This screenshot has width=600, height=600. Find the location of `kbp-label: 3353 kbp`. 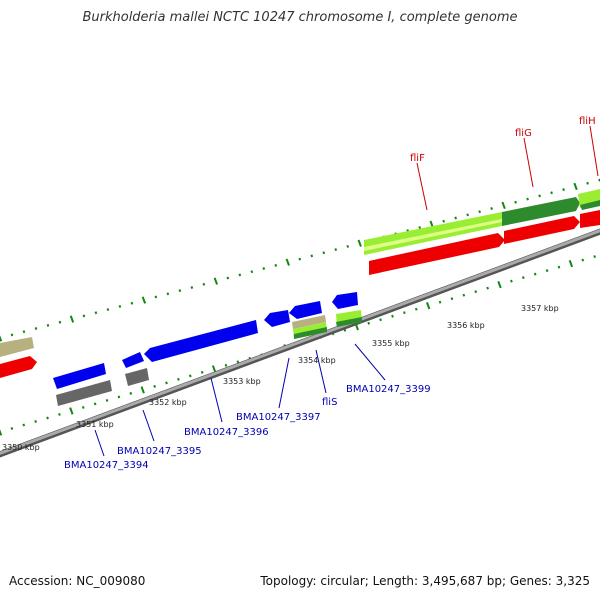

kbp-label: 3353 kbp is located at coordinates (242, 381).